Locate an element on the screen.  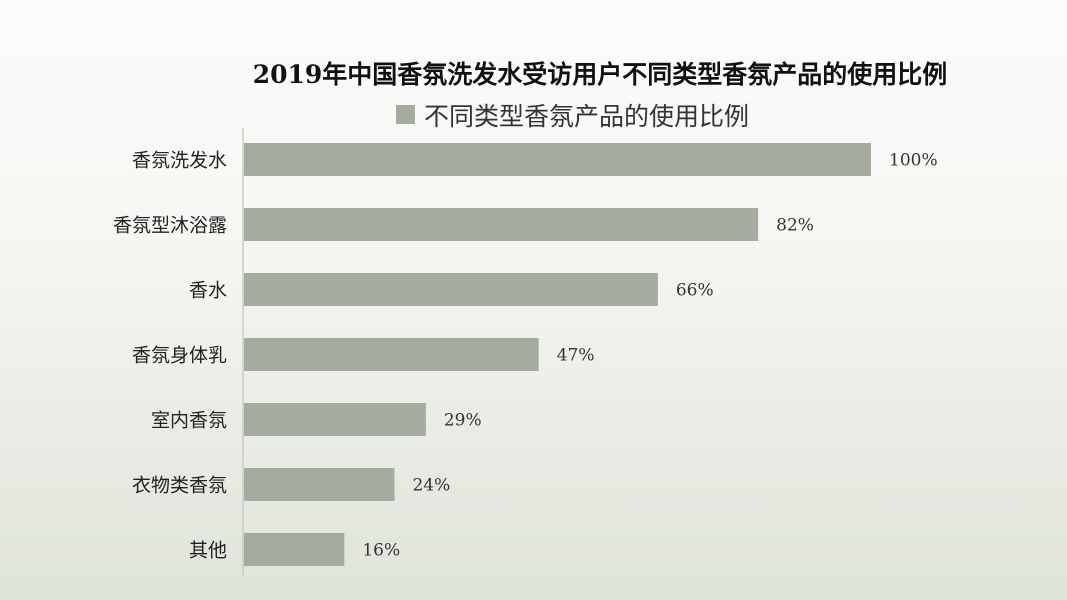
data-label-6: 24% is located at coordinates (431, 486).